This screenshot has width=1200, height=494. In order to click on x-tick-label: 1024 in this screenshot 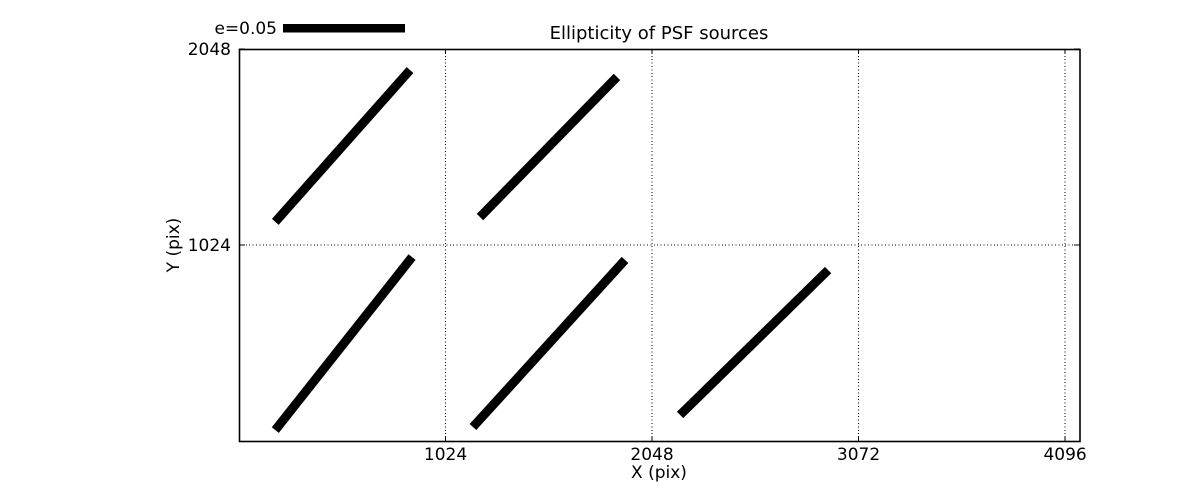, I will do `click(445, 455)`.